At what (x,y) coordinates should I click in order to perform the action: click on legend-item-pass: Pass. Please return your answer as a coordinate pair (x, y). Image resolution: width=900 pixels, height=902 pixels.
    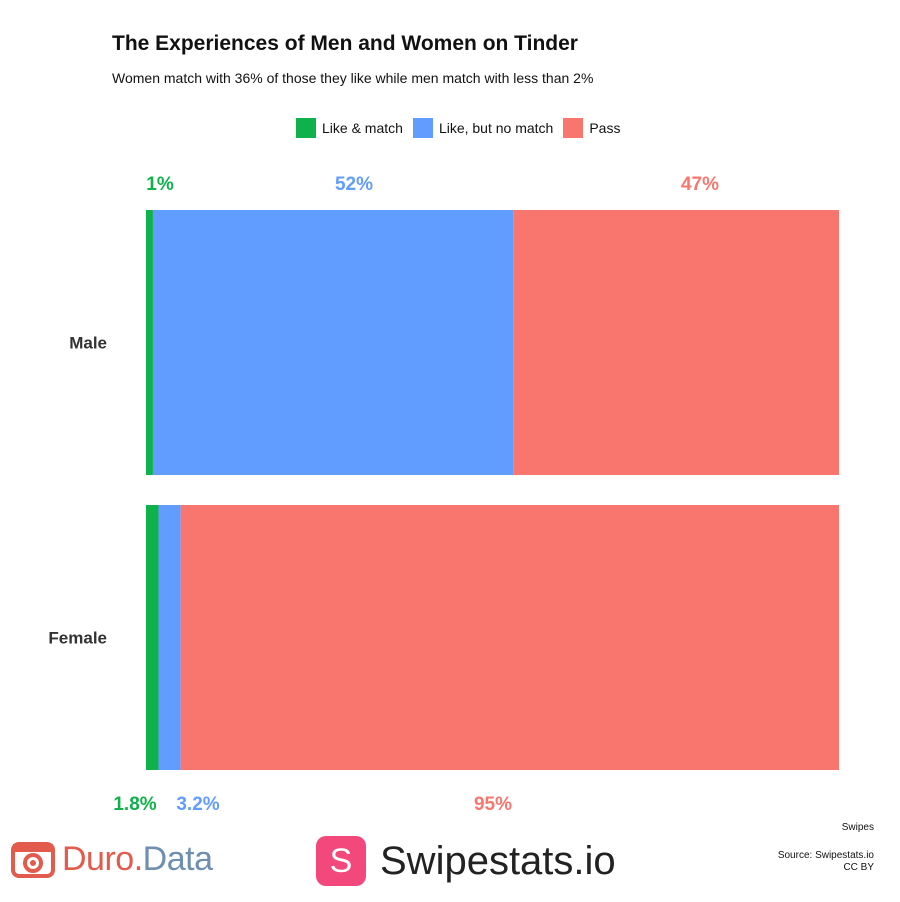
    Looking at the image, I should click on (591, 128).